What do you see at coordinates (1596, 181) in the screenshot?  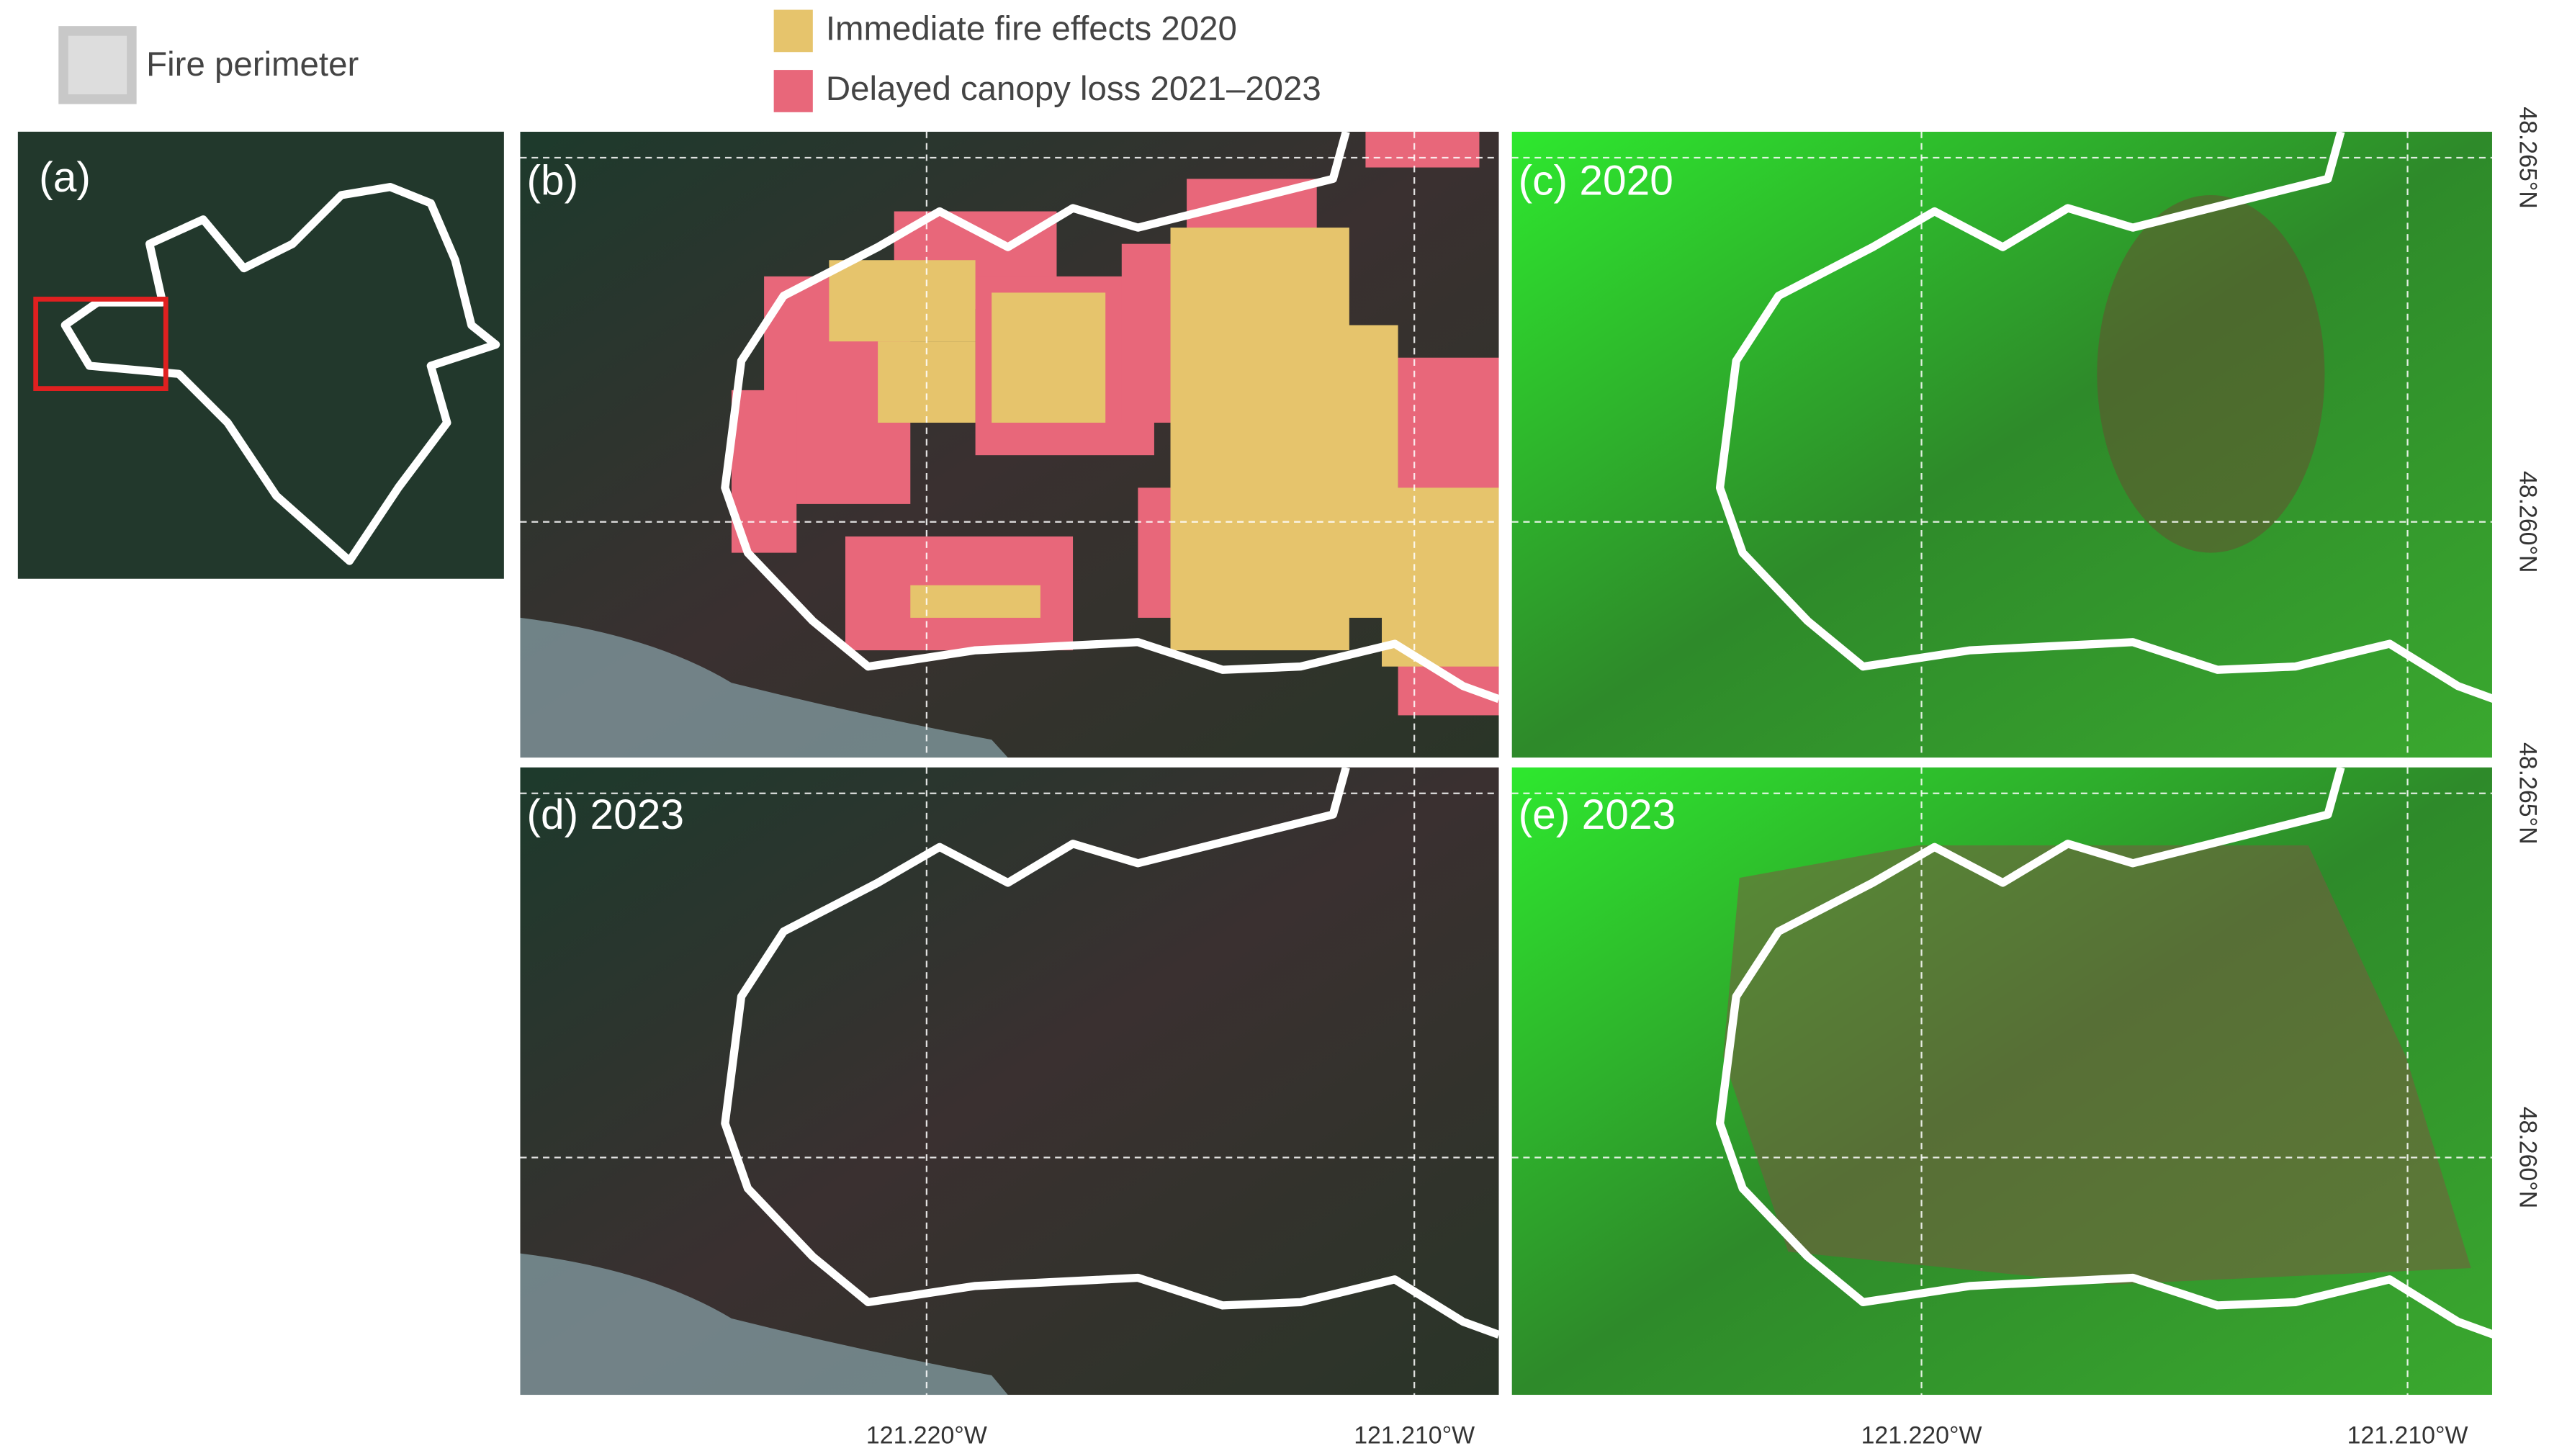 I see `panel-label: (c) 2020` at bounding box center [1596, 181].